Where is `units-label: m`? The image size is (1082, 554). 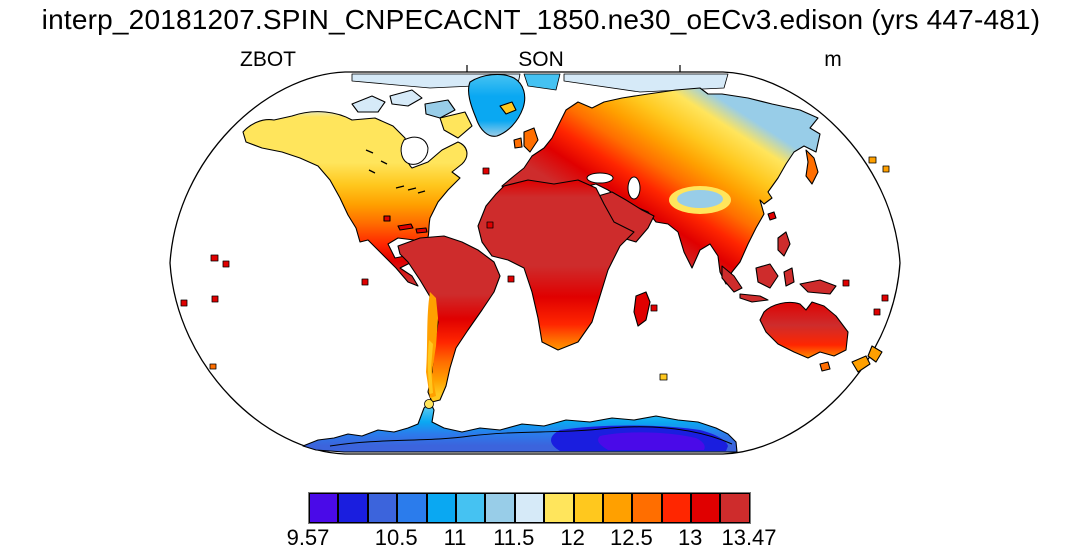
units-label: m is located at coordinates (833, 59).